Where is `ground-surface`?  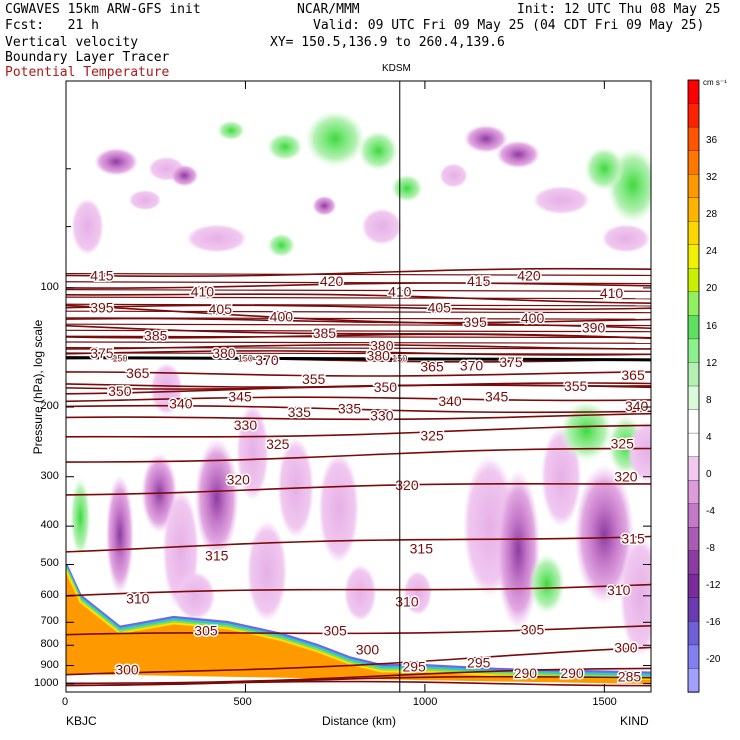
ground-surface is located at coordinates (358, 683).